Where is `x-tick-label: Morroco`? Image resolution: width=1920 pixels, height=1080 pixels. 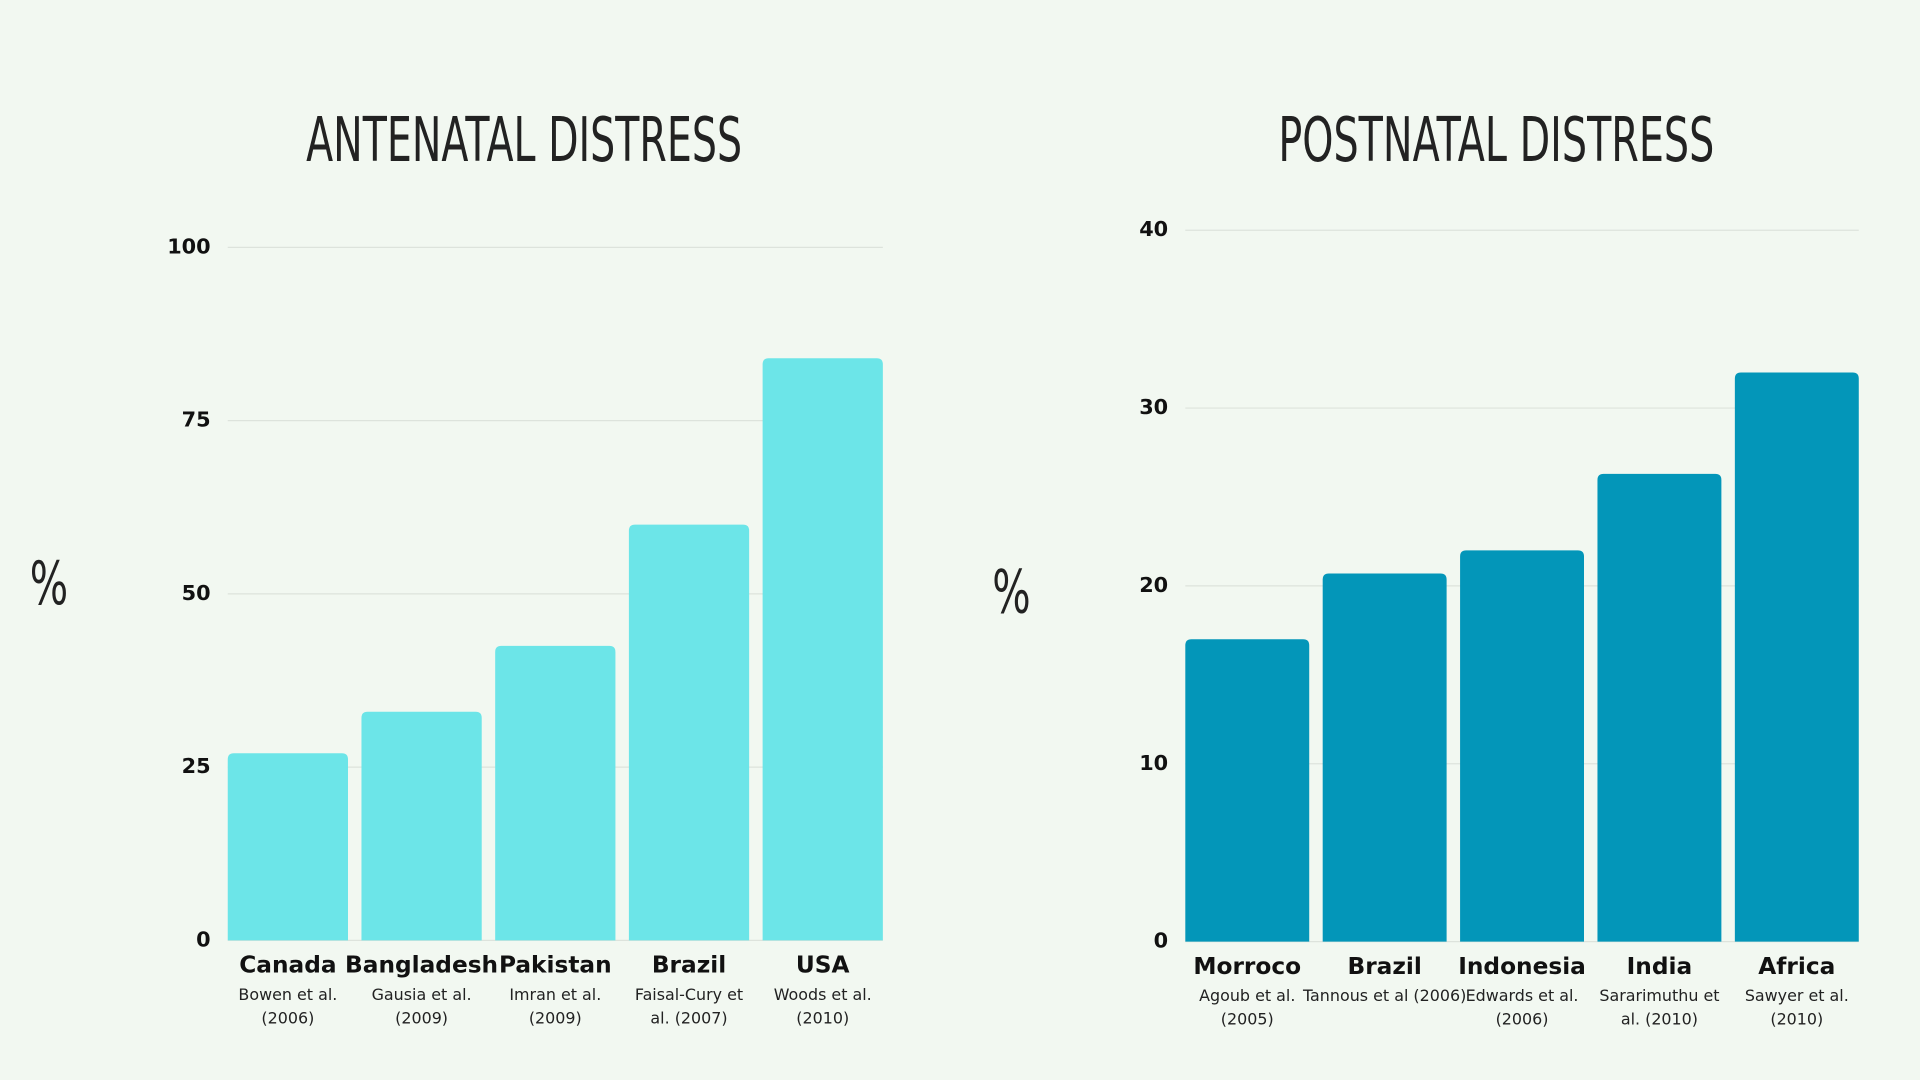 x-tick-label: Morroco is located at coordinates (1247, 966).